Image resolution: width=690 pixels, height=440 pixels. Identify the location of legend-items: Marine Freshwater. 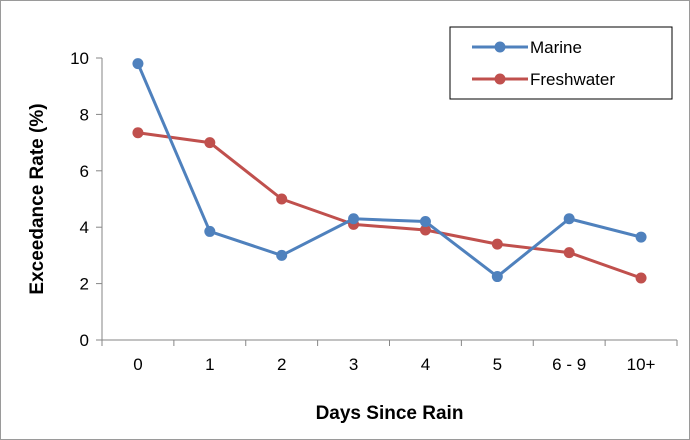
(543, 63).